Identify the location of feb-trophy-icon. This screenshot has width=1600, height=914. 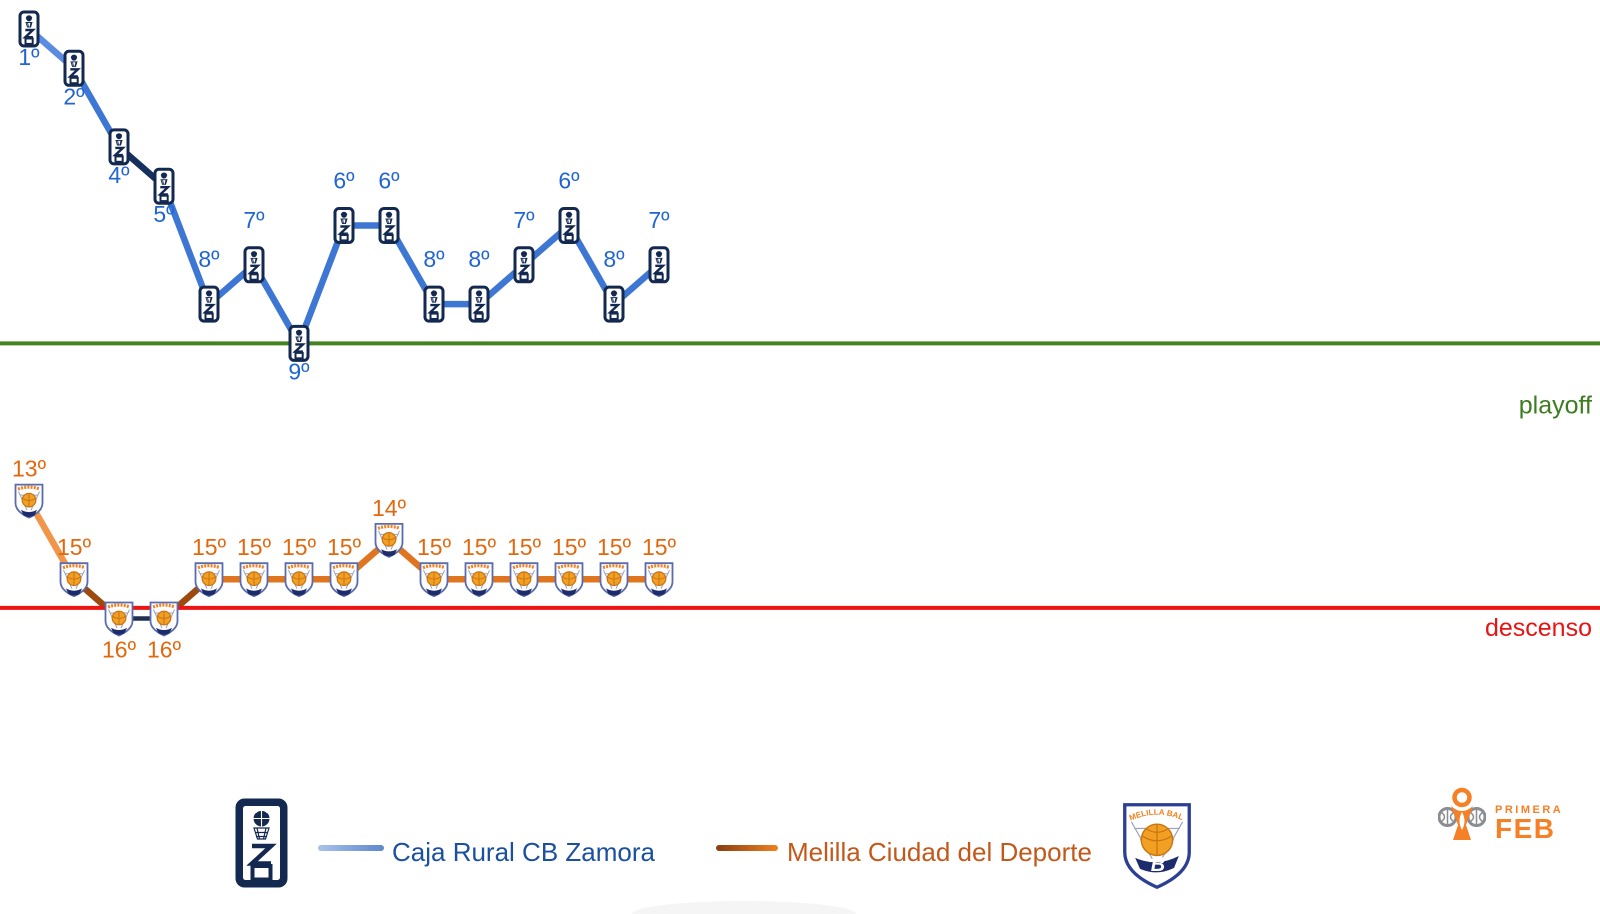
(1462, 813).